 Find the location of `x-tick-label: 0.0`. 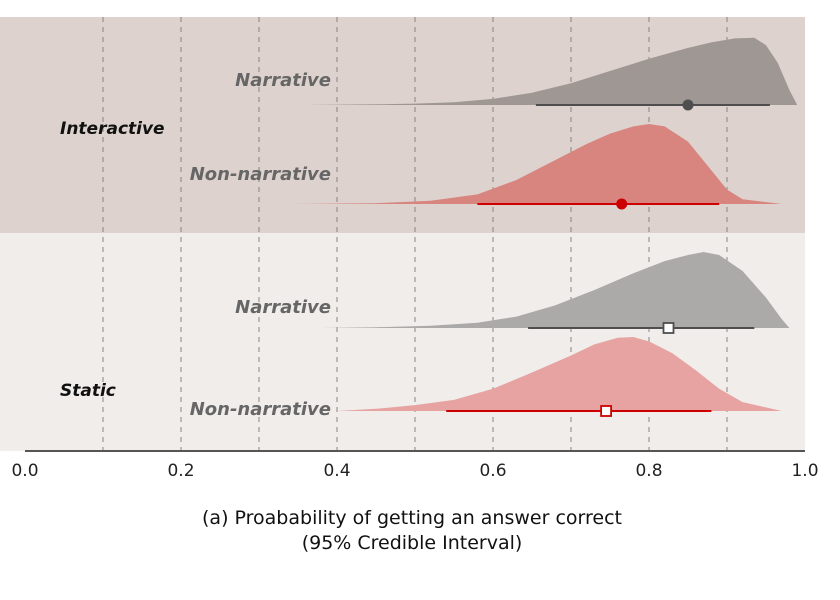

x-tick-label: 0.0 is located at coordinates (24, 471).